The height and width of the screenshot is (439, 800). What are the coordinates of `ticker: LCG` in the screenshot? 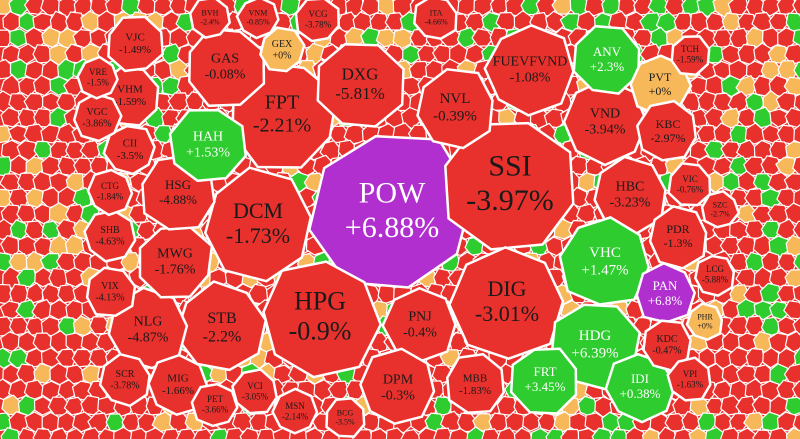 It's located at (715, 269).